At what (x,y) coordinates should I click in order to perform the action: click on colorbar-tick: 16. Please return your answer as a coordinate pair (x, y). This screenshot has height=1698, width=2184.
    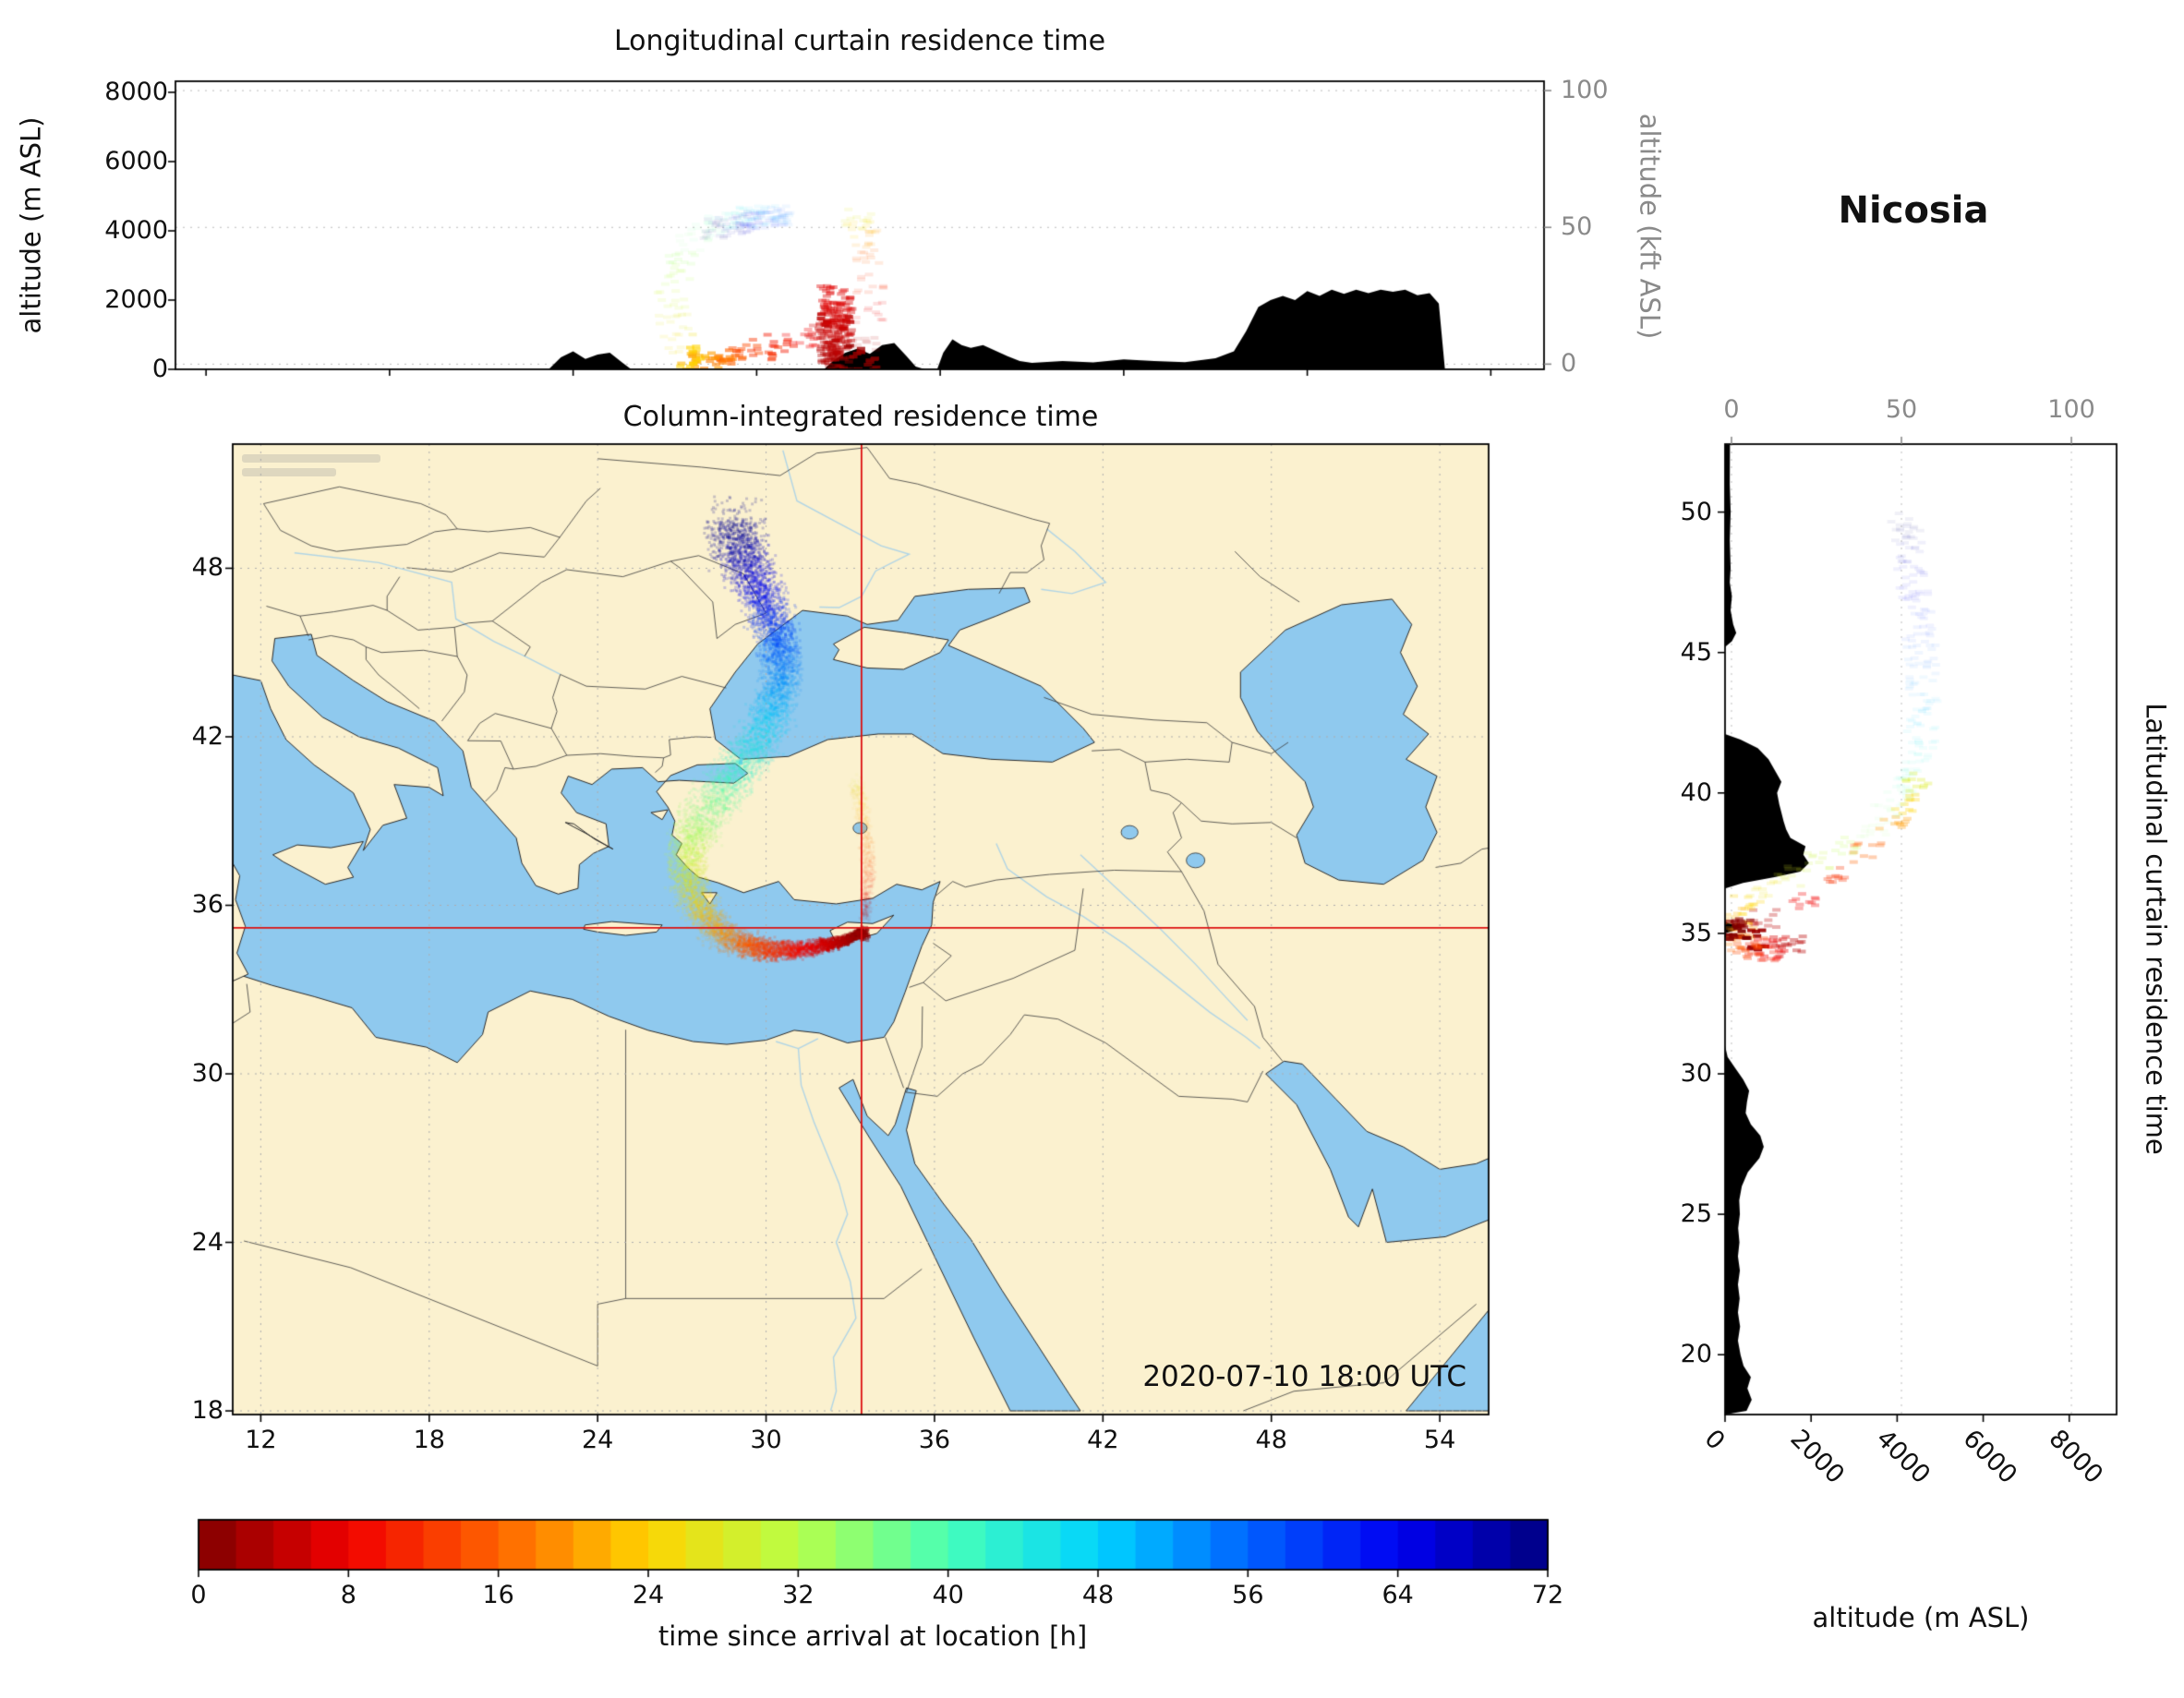
    Looking at the image, I should click on (498, 1595).